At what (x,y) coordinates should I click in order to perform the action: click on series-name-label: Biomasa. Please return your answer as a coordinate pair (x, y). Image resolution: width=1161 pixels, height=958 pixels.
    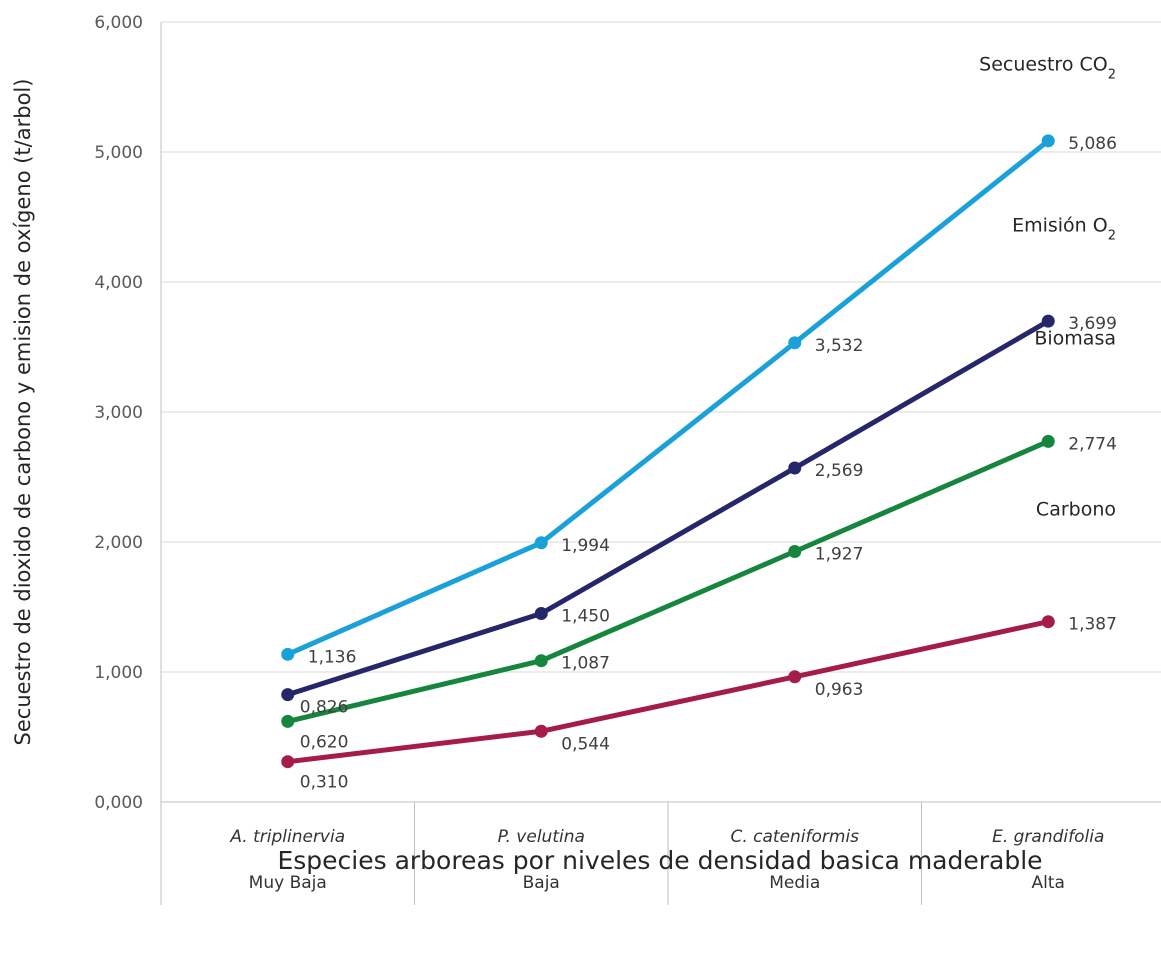
    Looking at the image, I should click on (1075, 339).